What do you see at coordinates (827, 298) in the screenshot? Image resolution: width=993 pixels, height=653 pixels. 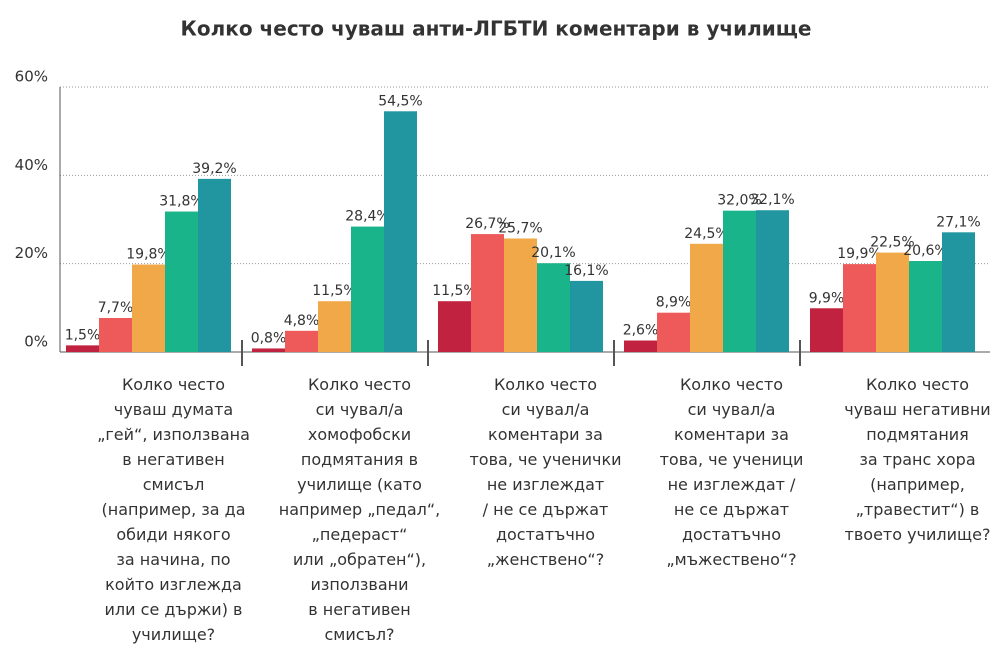 I see `value-label: 9,9%` at bounding box center [827, 298].